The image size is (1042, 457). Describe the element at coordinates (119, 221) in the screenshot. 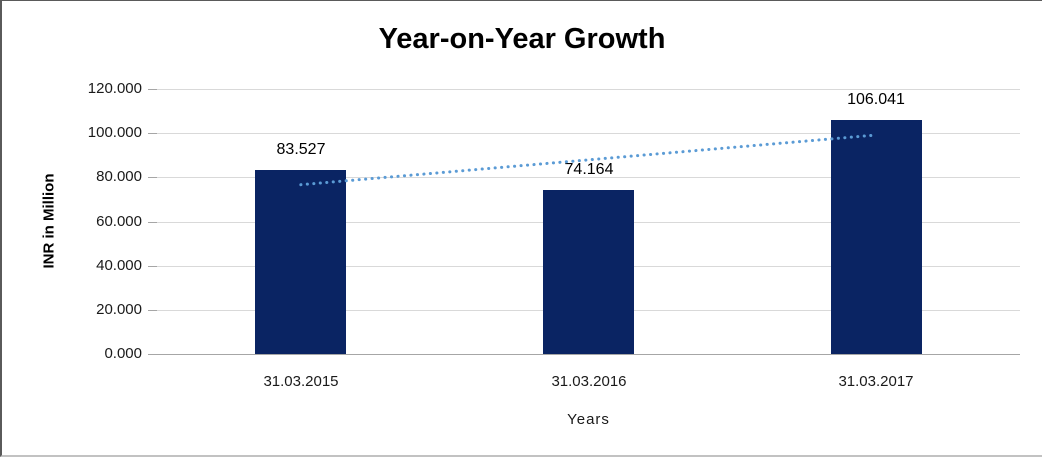

I see `y-axis-tick-label: 60.000` at that location.